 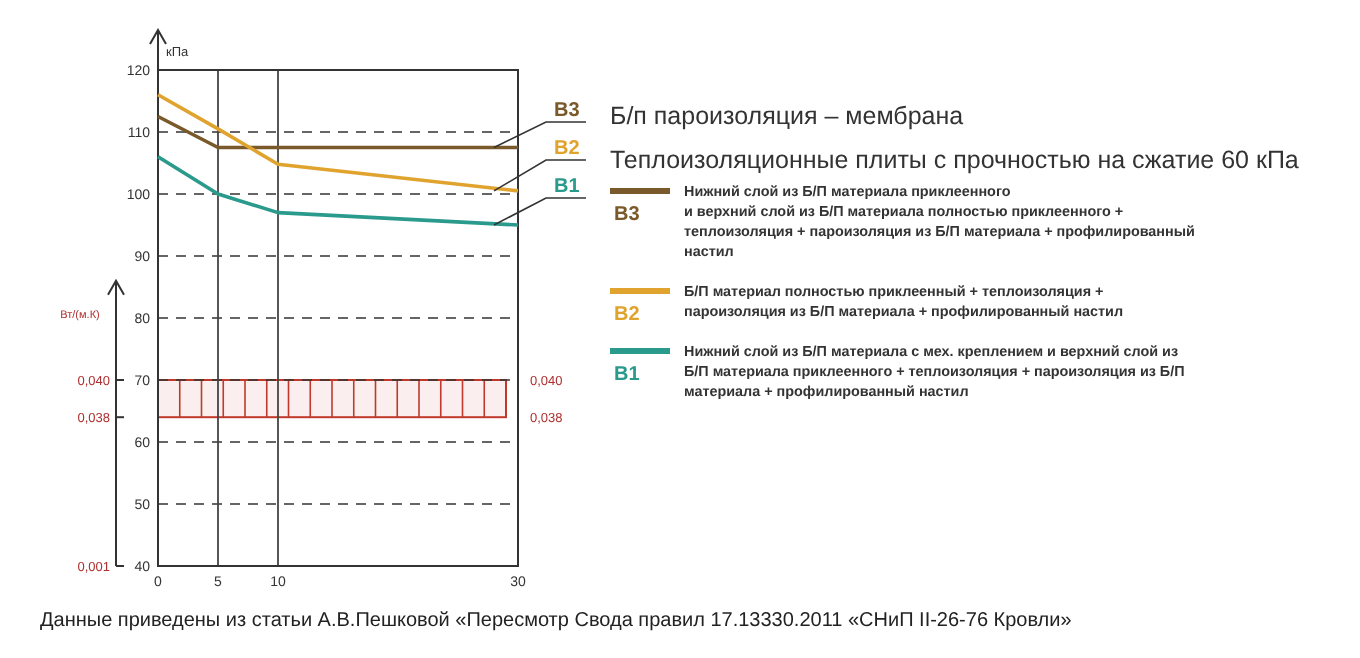 I want to click on legend-label: В2, so click(x=627, y=315).